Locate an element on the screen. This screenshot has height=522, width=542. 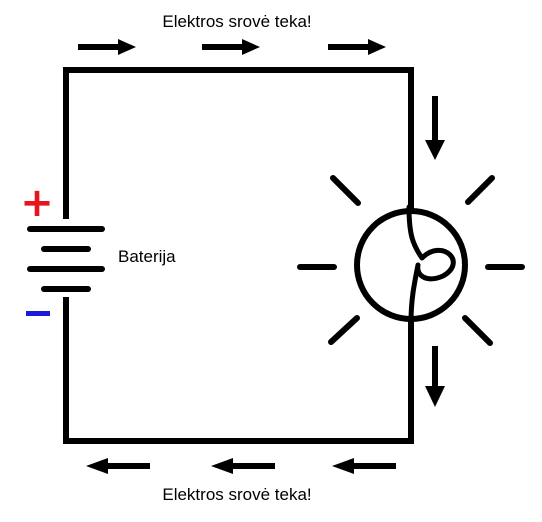
positive-terminal: + is located at coordinates (37, 203).